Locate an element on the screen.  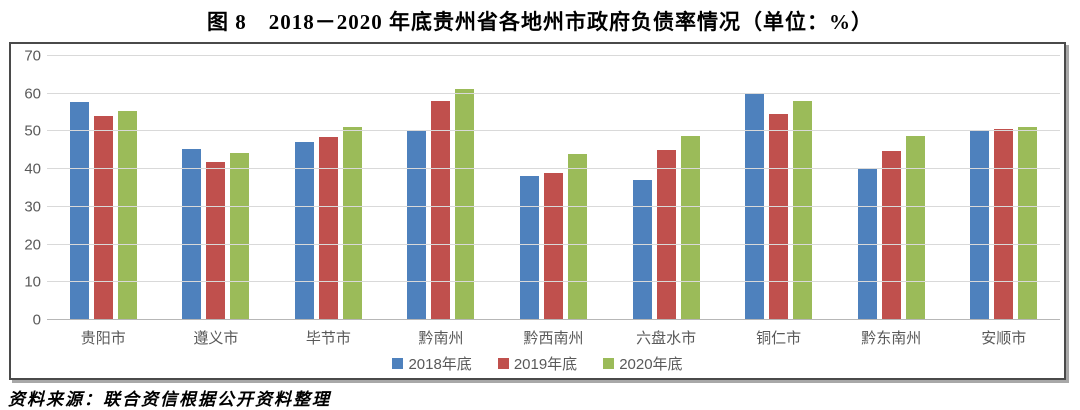
x-labels: 贵阳市 遵义市 毕节市 黔南州 黔西南州 六盘水市 铜仁市 黔东南州 安顺市 is located at coordinates (553, 337).